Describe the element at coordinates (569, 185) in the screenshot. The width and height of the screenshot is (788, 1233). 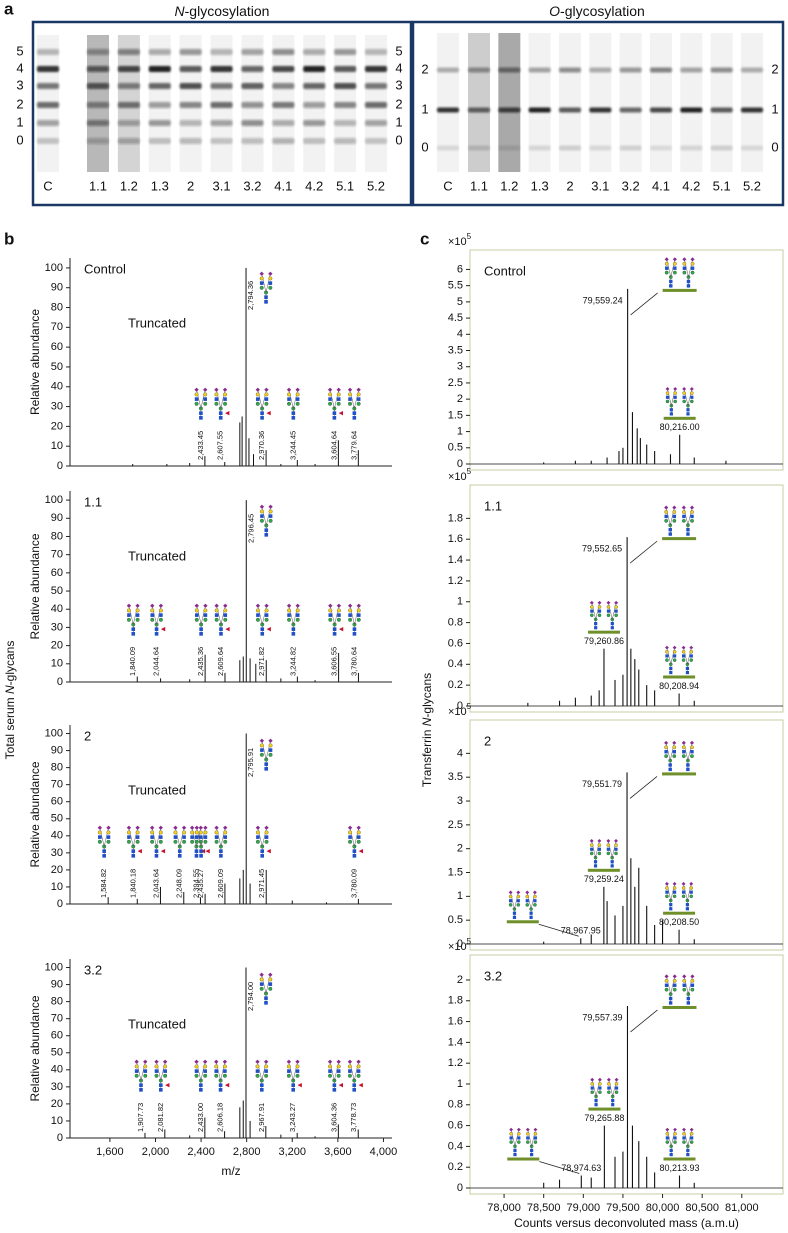
I see `lane-label: 2` at that location.